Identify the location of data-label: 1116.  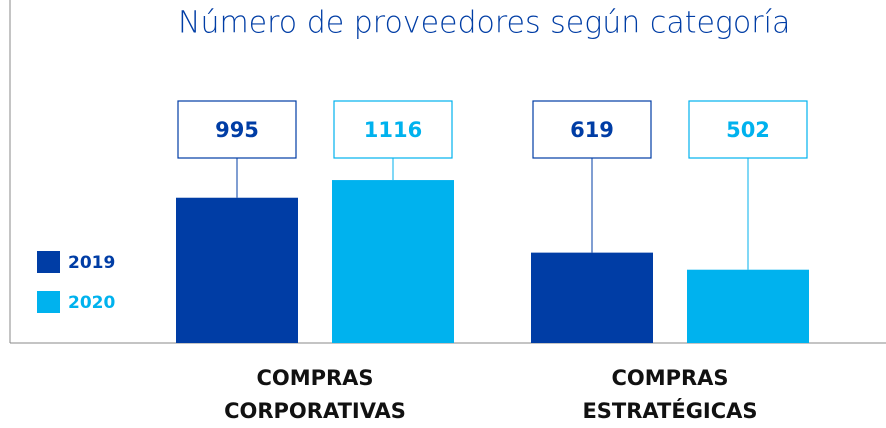
(393, 130).